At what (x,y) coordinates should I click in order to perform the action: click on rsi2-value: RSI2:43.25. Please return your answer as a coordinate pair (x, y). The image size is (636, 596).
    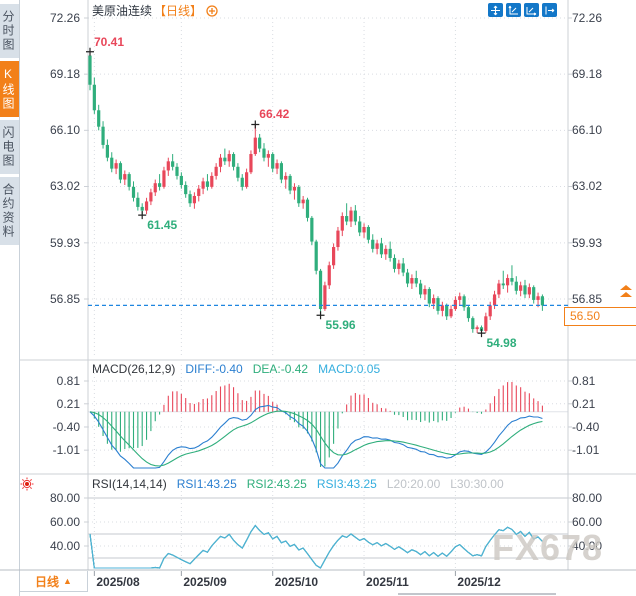
    Looking at the image, I should click on (276, 484).